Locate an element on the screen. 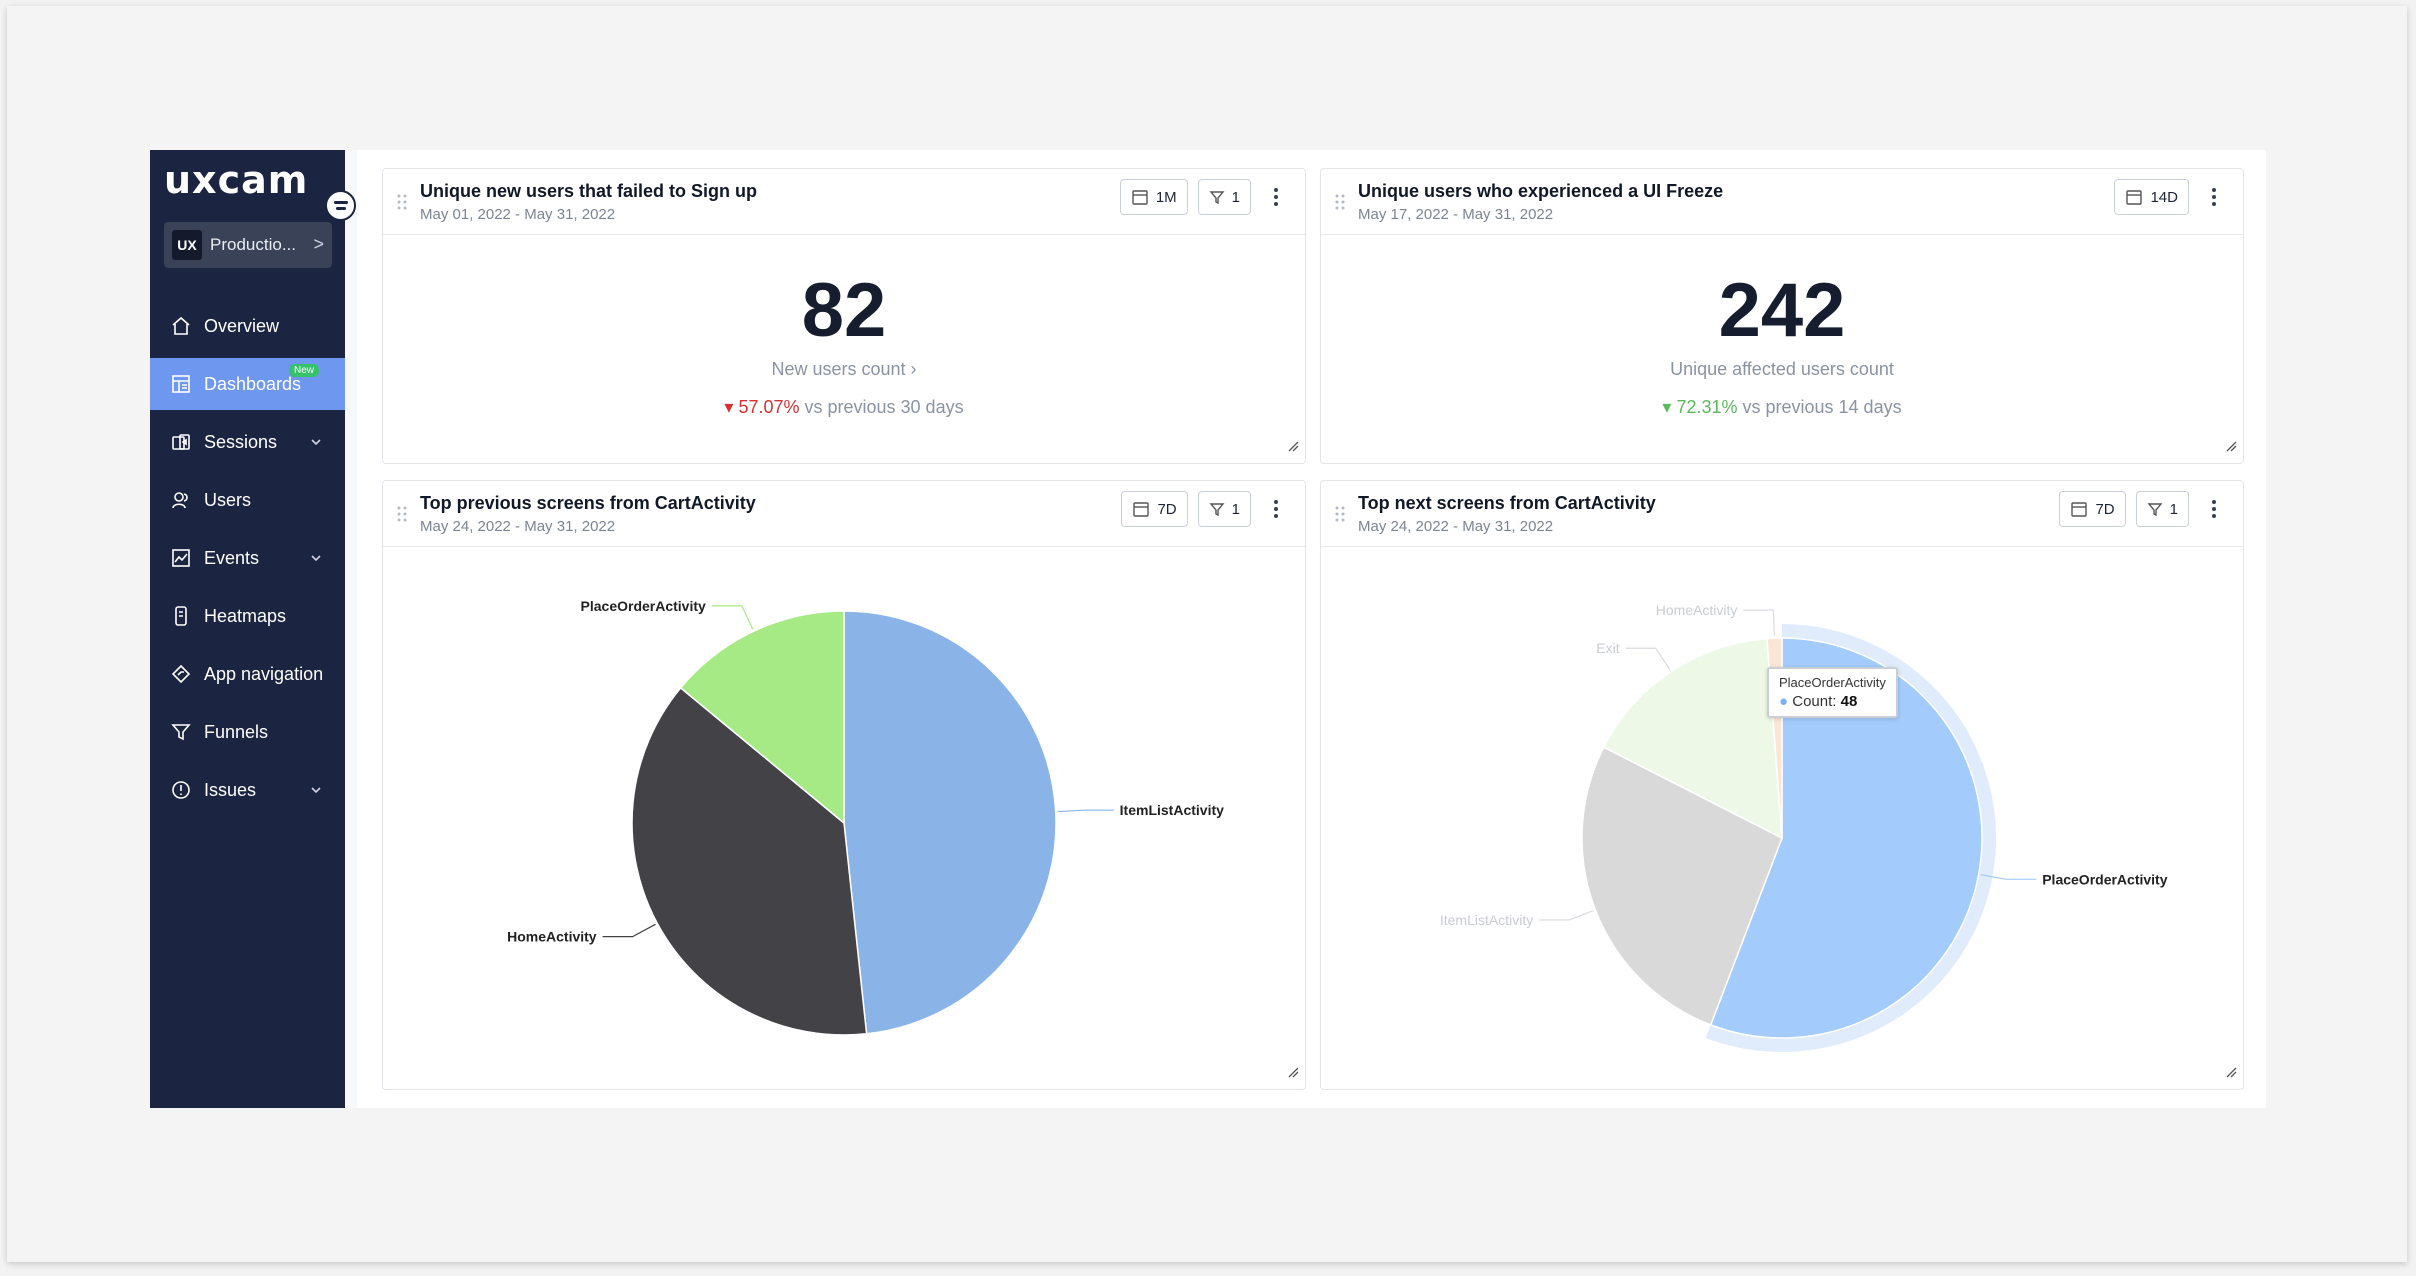 The image size is (2416, 1276). sidebar-item-label: Funnels is located at coordinates (236, 731).